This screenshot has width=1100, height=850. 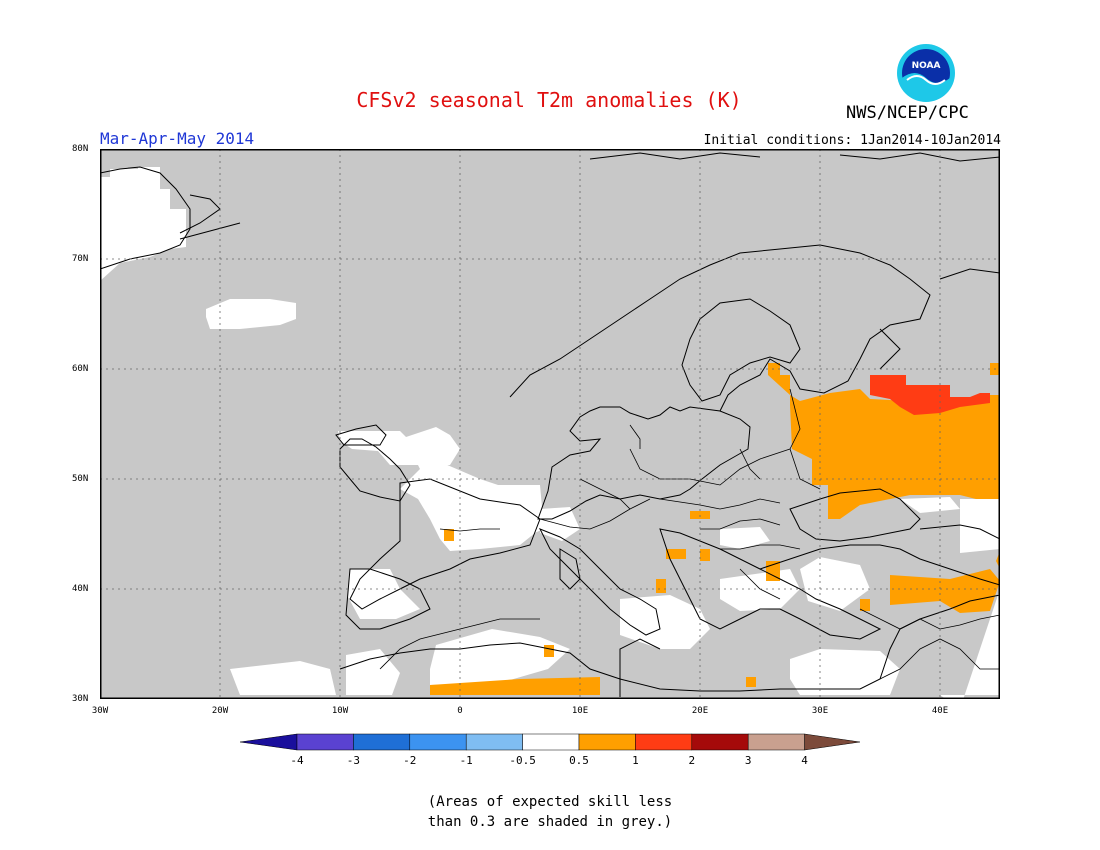 What do you see at coordinates (220, 711) in the screenshot?
I see `lon-label: 20W` at bounding box center [220, 711].